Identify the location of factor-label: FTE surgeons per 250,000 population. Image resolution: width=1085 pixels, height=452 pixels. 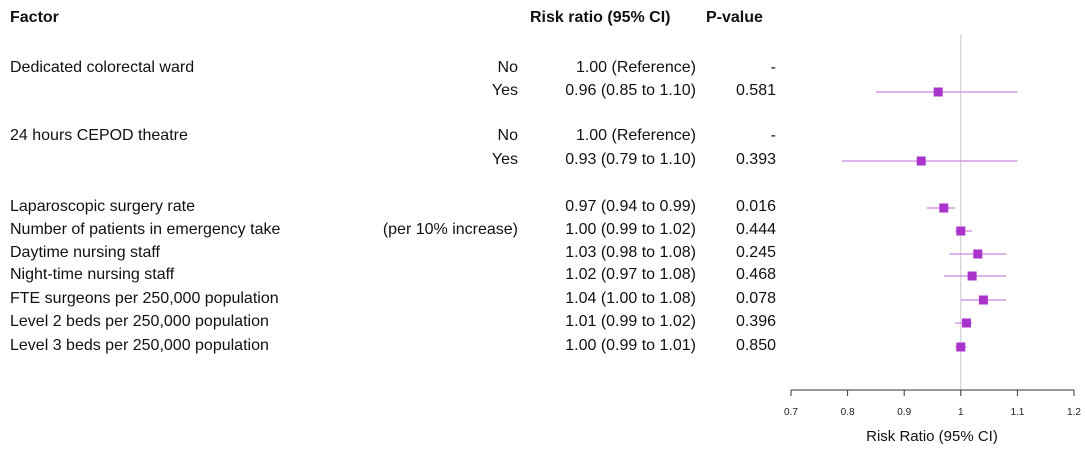
(144, 298).